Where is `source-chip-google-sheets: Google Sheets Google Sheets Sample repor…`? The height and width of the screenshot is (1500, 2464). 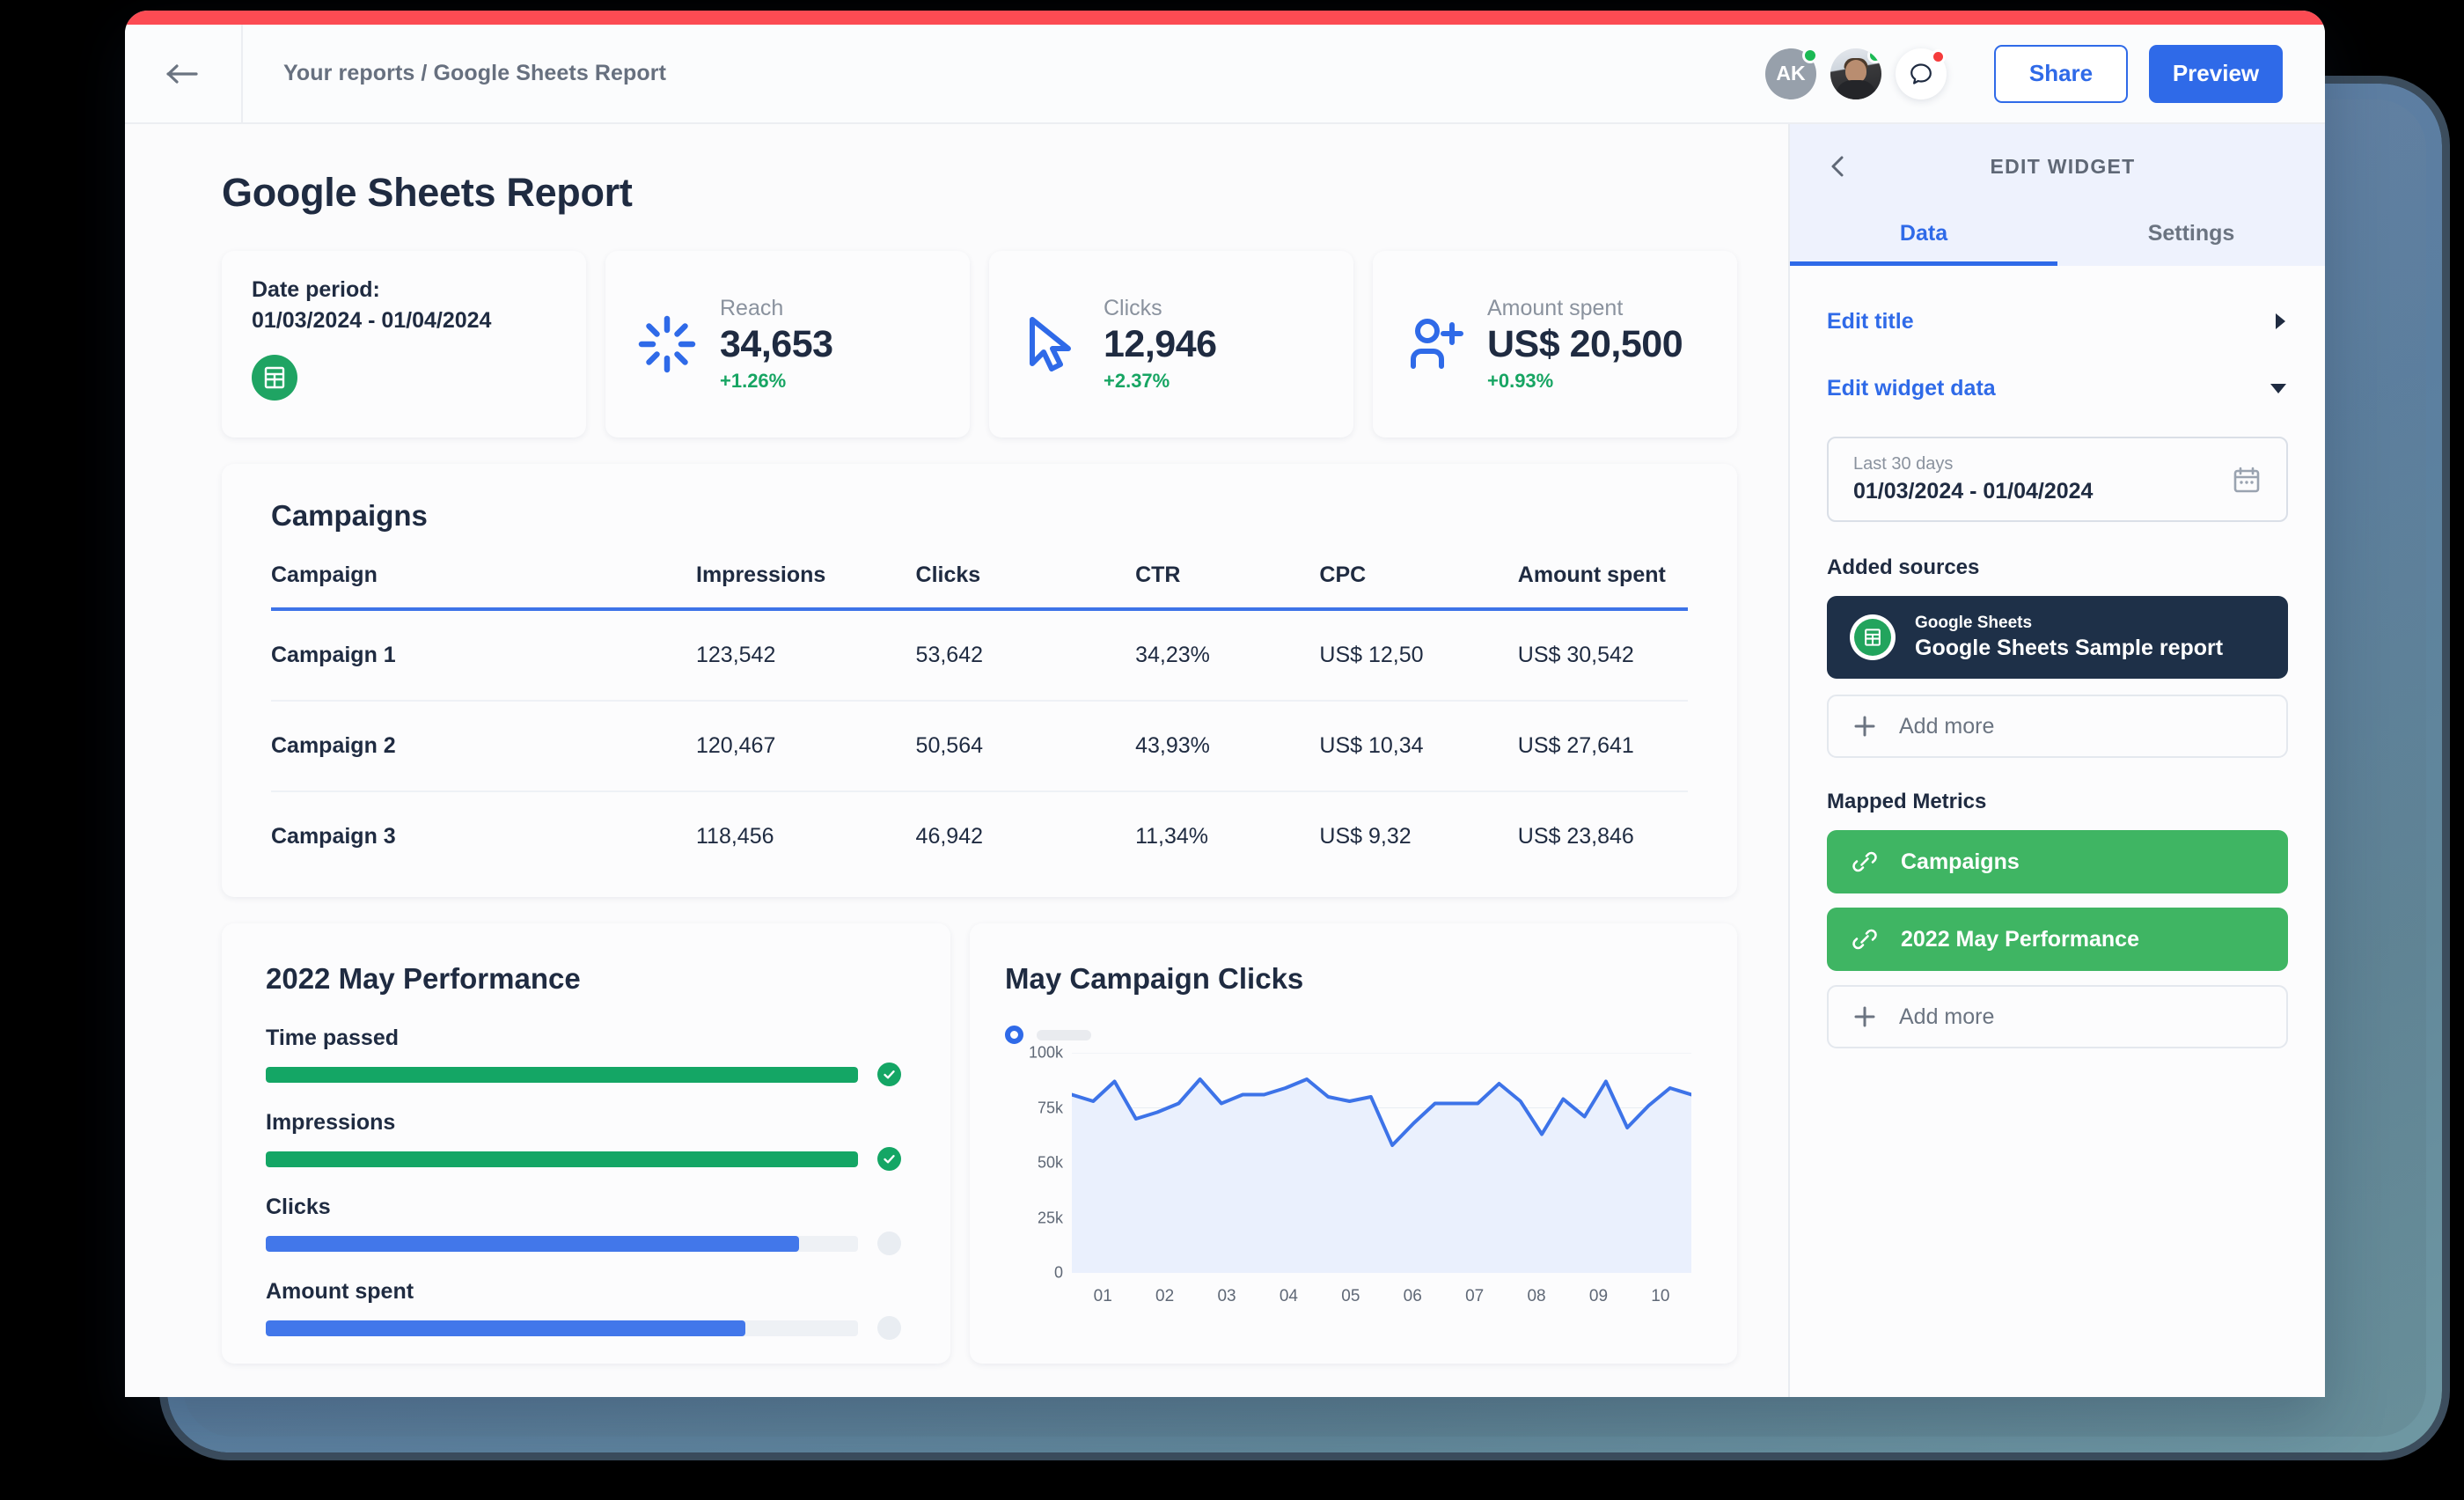
source-chip-google-sheets: Google Sheets Google Sheets Sample repor… is located at coordinates (2057, 637).